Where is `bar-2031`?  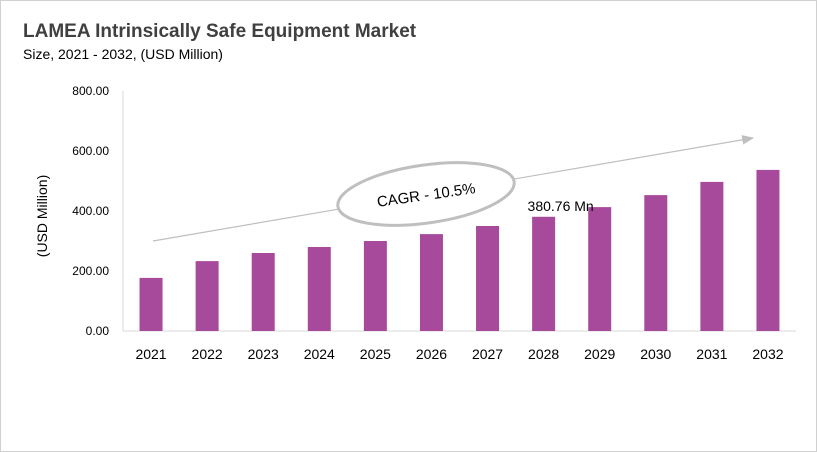
bar-2031 is located at coordinates (712, 256).